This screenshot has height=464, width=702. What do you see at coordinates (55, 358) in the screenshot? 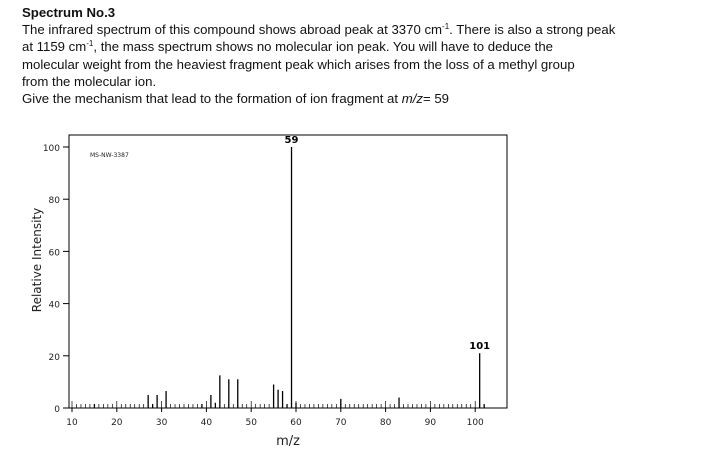
I see `y-tick-label: 20` at bounding box center [55, 358].